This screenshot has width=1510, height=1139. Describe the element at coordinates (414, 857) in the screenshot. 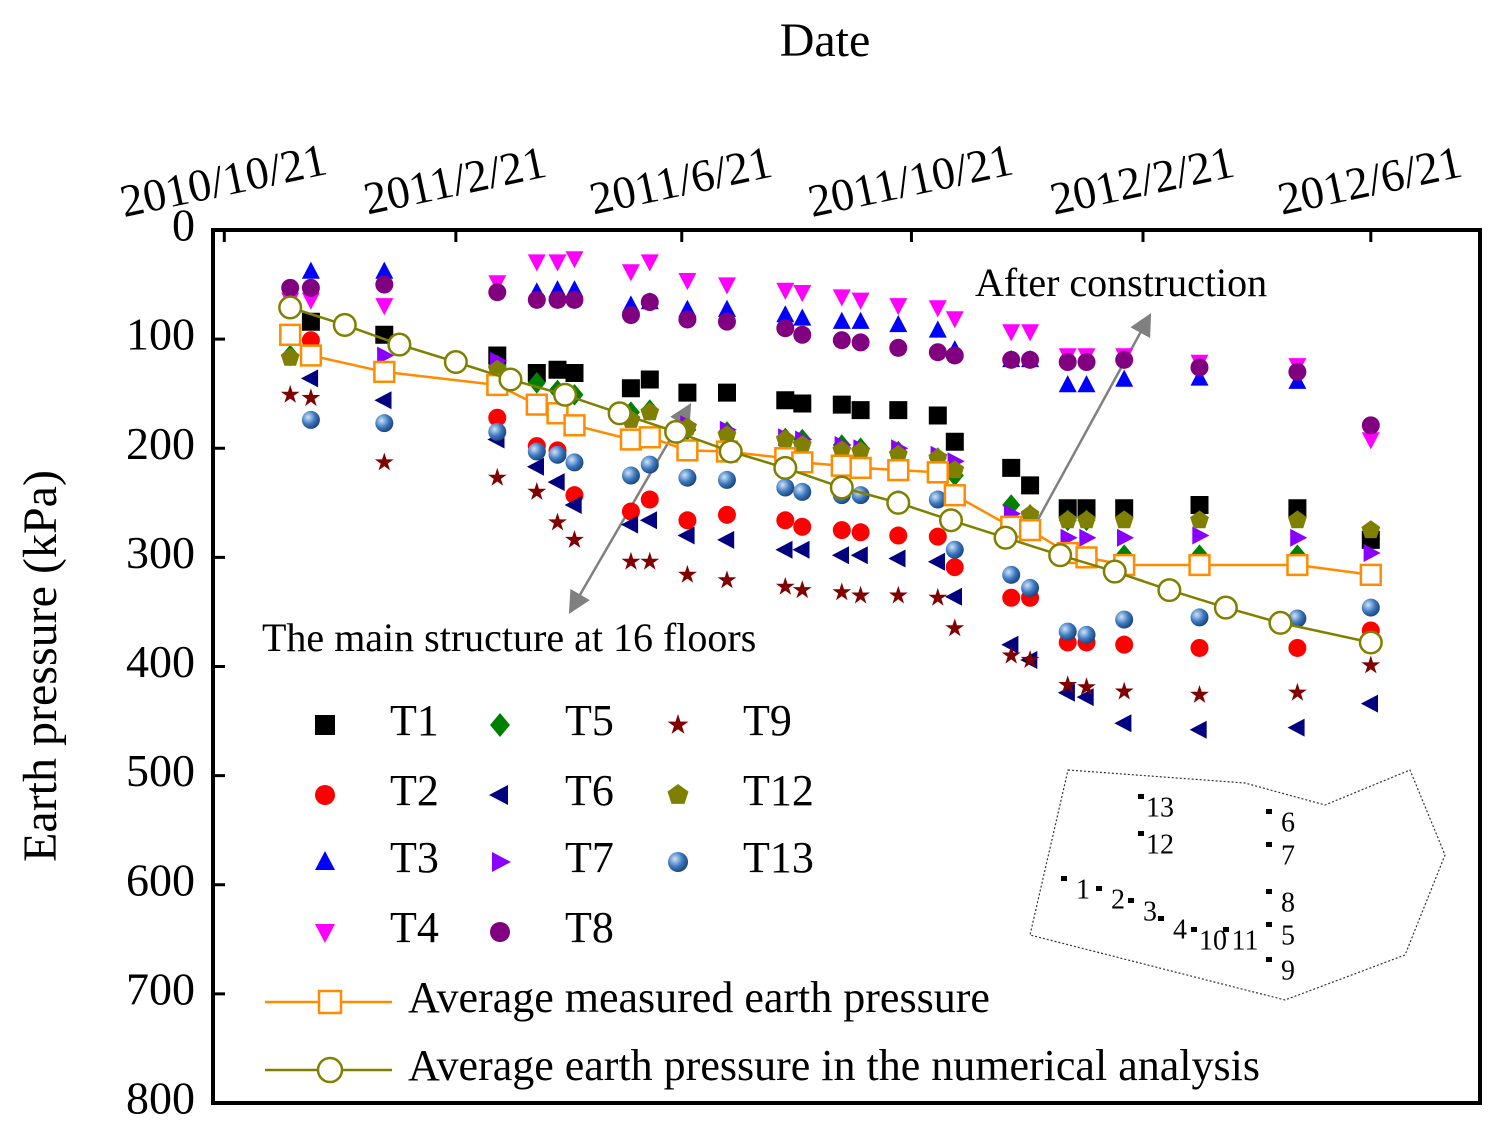

I see `legend-label: T3` at that location.